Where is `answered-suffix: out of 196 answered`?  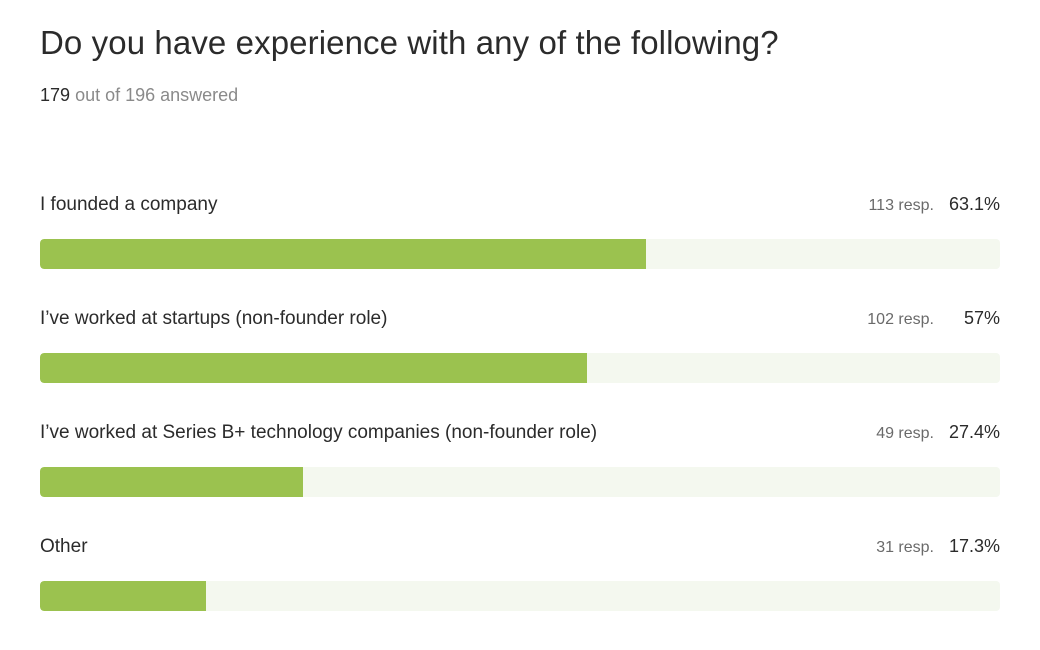 answered-suffix: out of 196 answered is located at coordinates (157, 95).